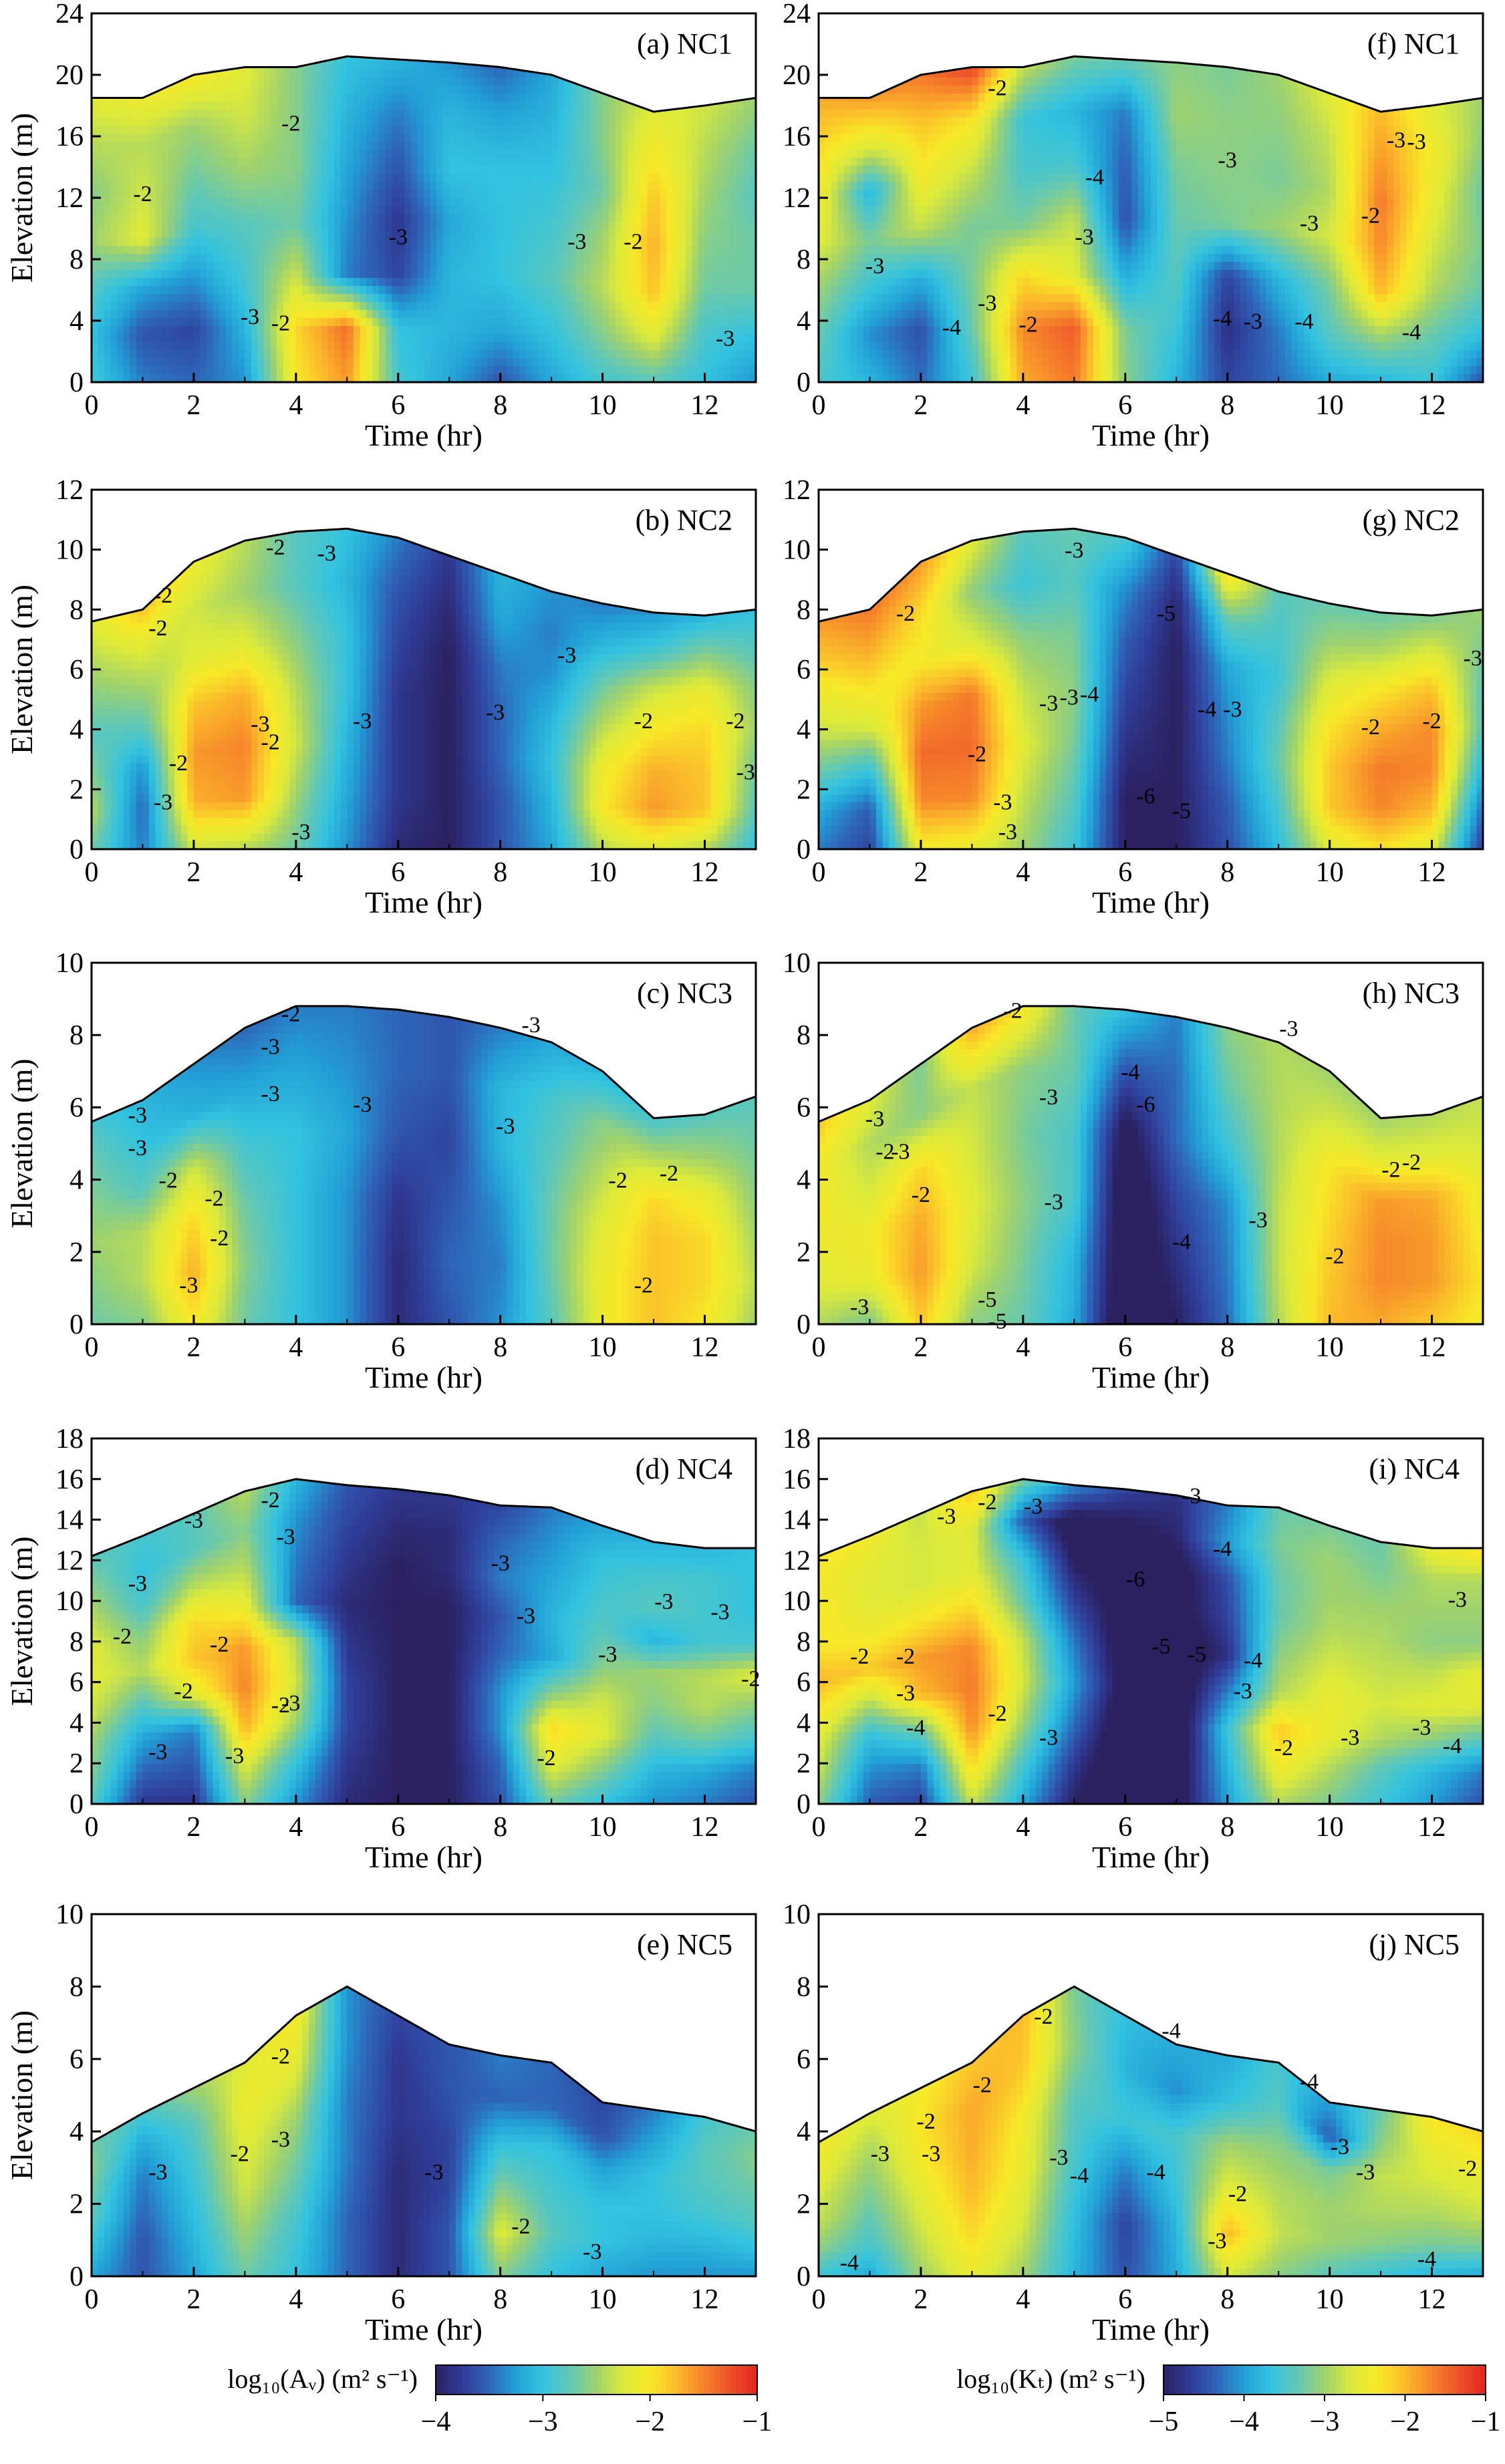  Describe the element at coordinates (499, 2400) in the screenshot. I see `colorbar-av: log₁₀(Aᵥ) (m² s⁻¹)−4 −3 −2 −1` at that location.